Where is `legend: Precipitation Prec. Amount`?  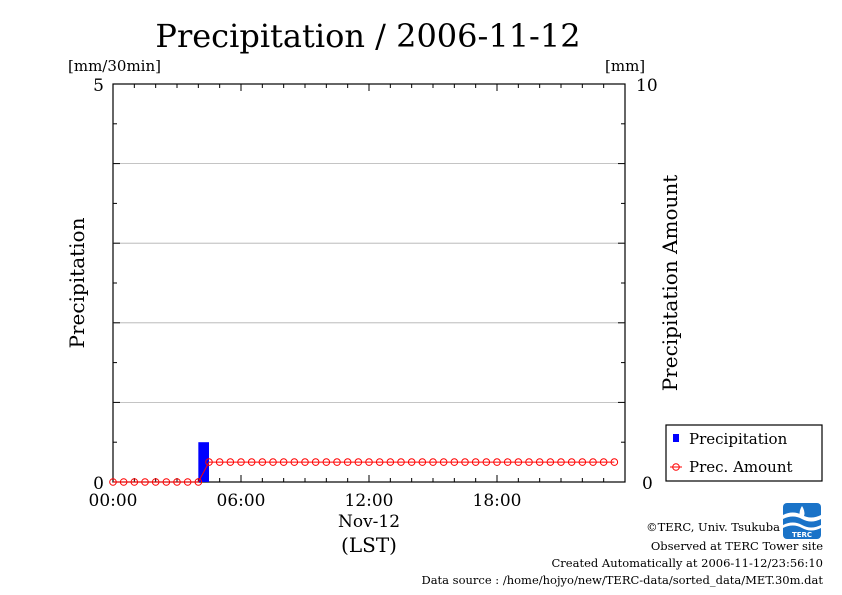 legend: Precipitation Prec. Amount is located at coordinates (744, 453).